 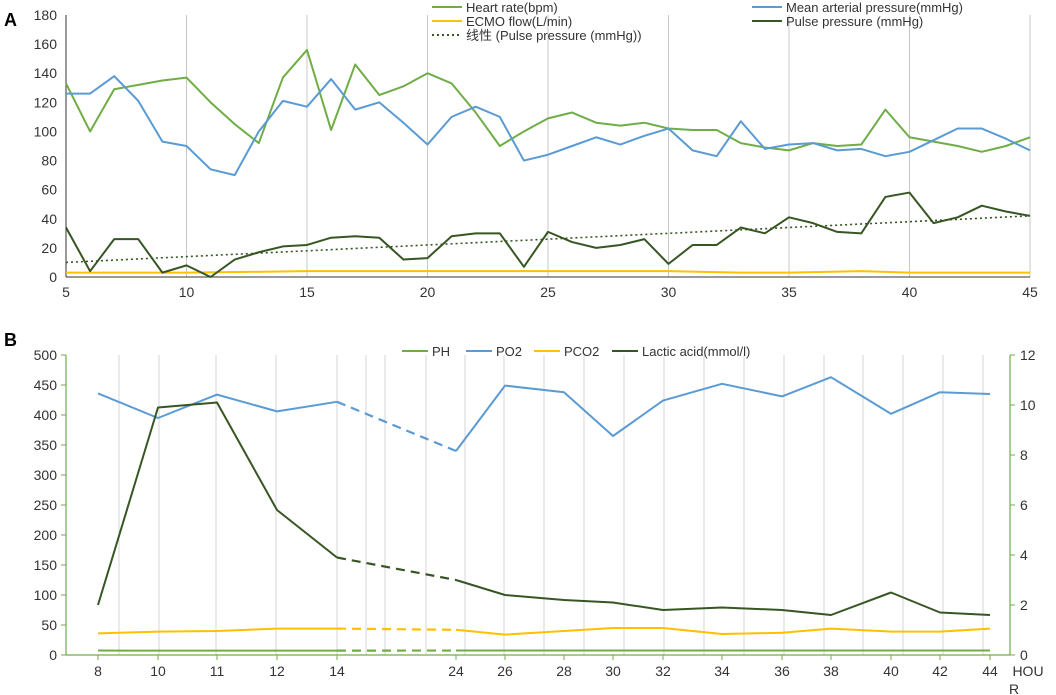 What do you see at coordinates (505, 671) in the screenshot?
I see `x-tick-label-b-26: 26` at bounding box center [505, 671].